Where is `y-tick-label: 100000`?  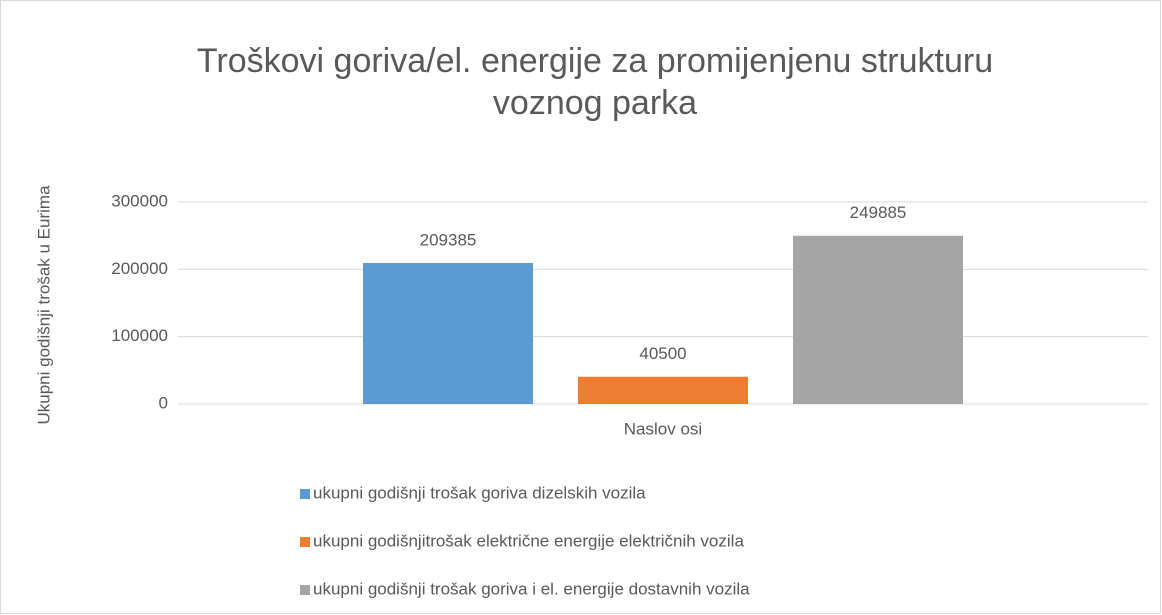 y-tick-label: 100000 is located at coordinates (139, 335).